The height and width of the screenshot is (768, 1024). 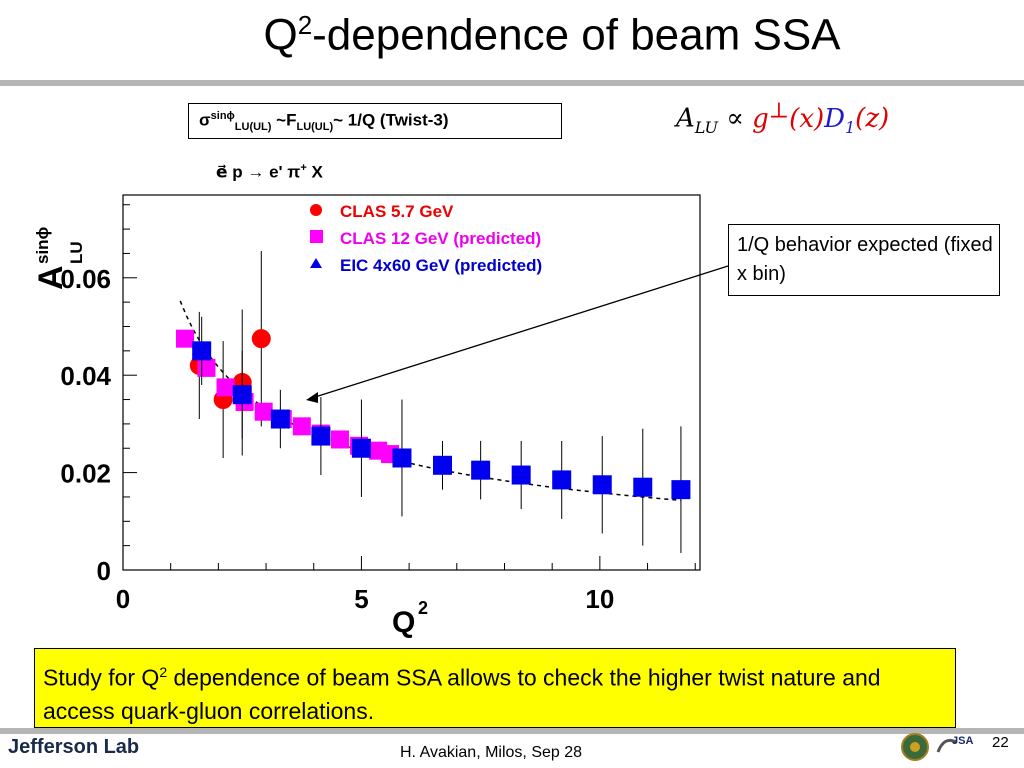 What do you see at coordinates (430, 401) in the screenshot?
I see `fit-curve` at bounding box center [430, 401].